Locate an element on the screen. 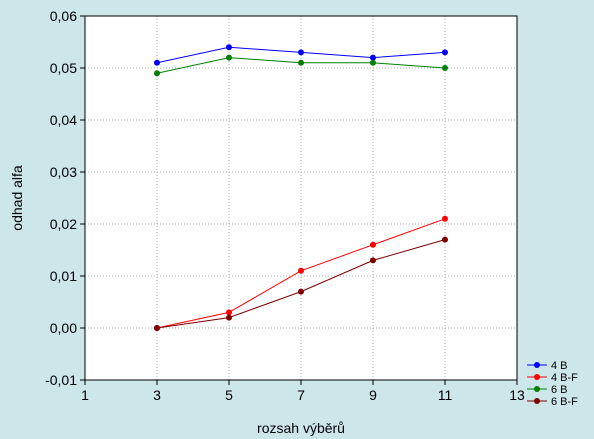 The height and width of the screenshot is (439, 594). x-tick-label: 1 is located at coordinates (85, 395).